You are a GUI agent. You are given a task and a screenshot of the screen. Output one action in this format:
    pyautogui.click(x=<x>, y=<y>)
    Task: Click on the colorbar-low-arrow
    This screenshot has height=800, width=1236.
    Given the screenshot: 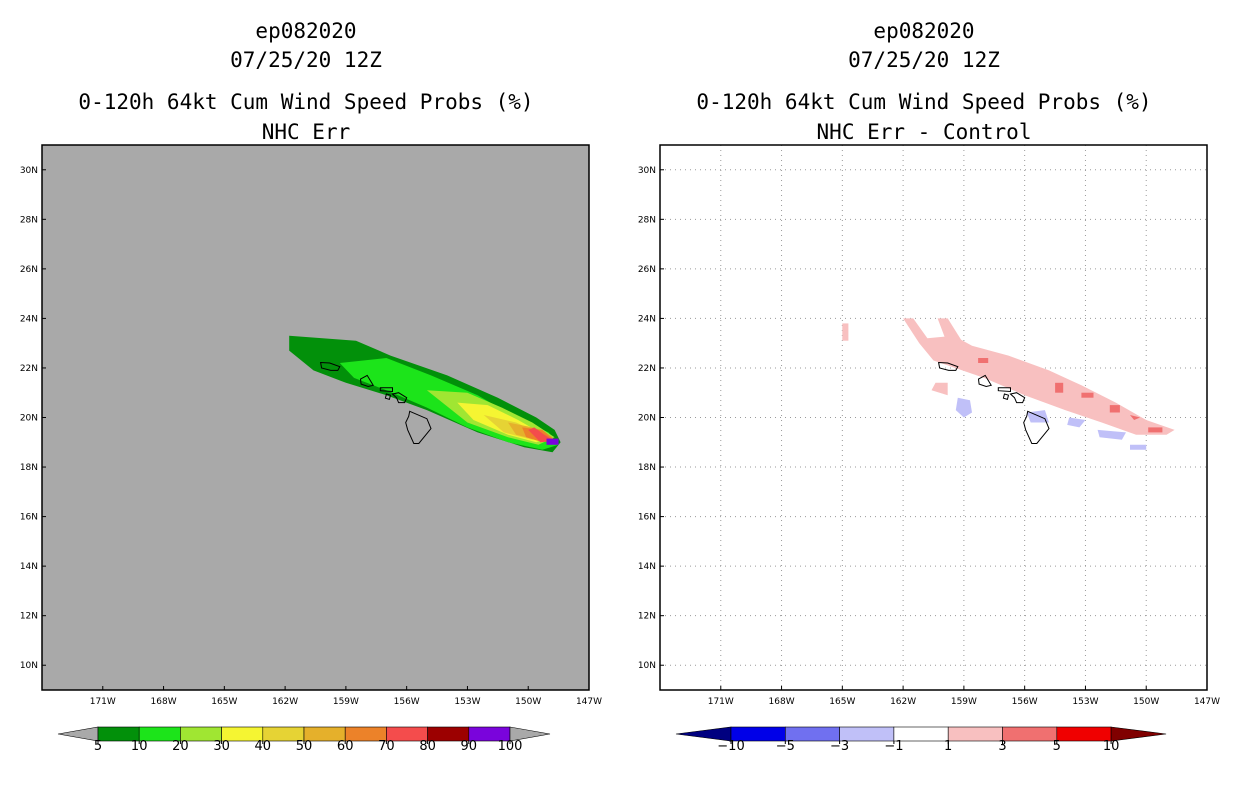 What is the action you would take?
    pyautogui.click(x=78, y=734)
    